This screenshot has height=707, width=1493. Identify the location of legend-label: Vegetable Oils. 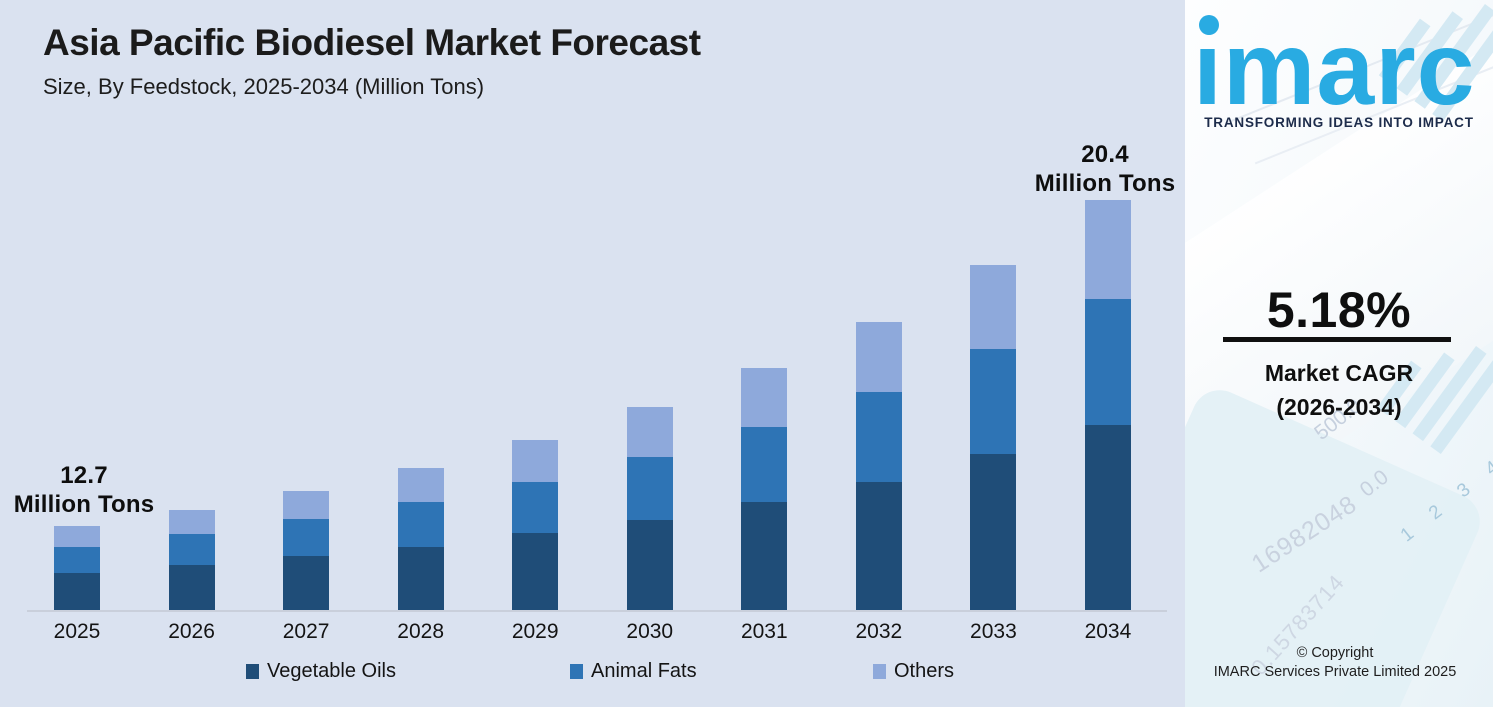
(331, 671).